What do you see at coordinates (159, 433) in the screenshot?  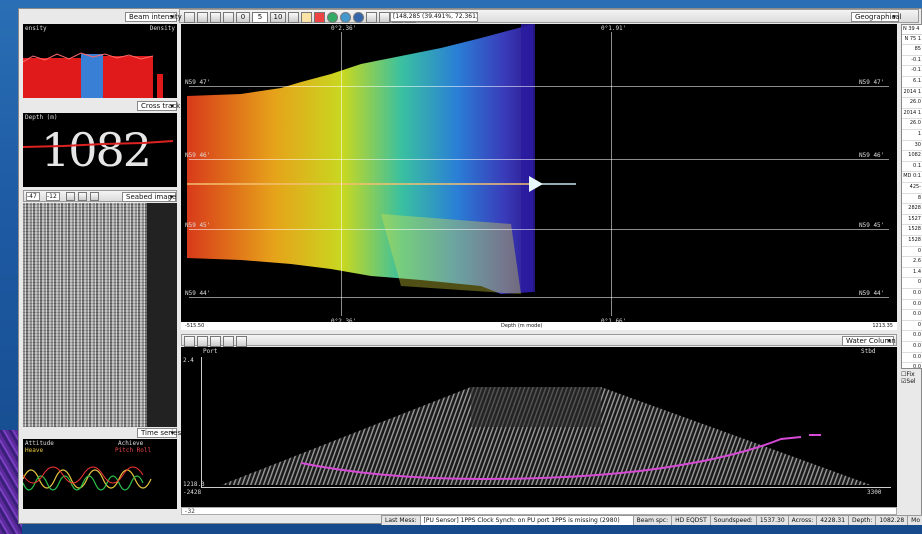 I see `time-series-dropdown: Time series` at bounding box center [159, 433].